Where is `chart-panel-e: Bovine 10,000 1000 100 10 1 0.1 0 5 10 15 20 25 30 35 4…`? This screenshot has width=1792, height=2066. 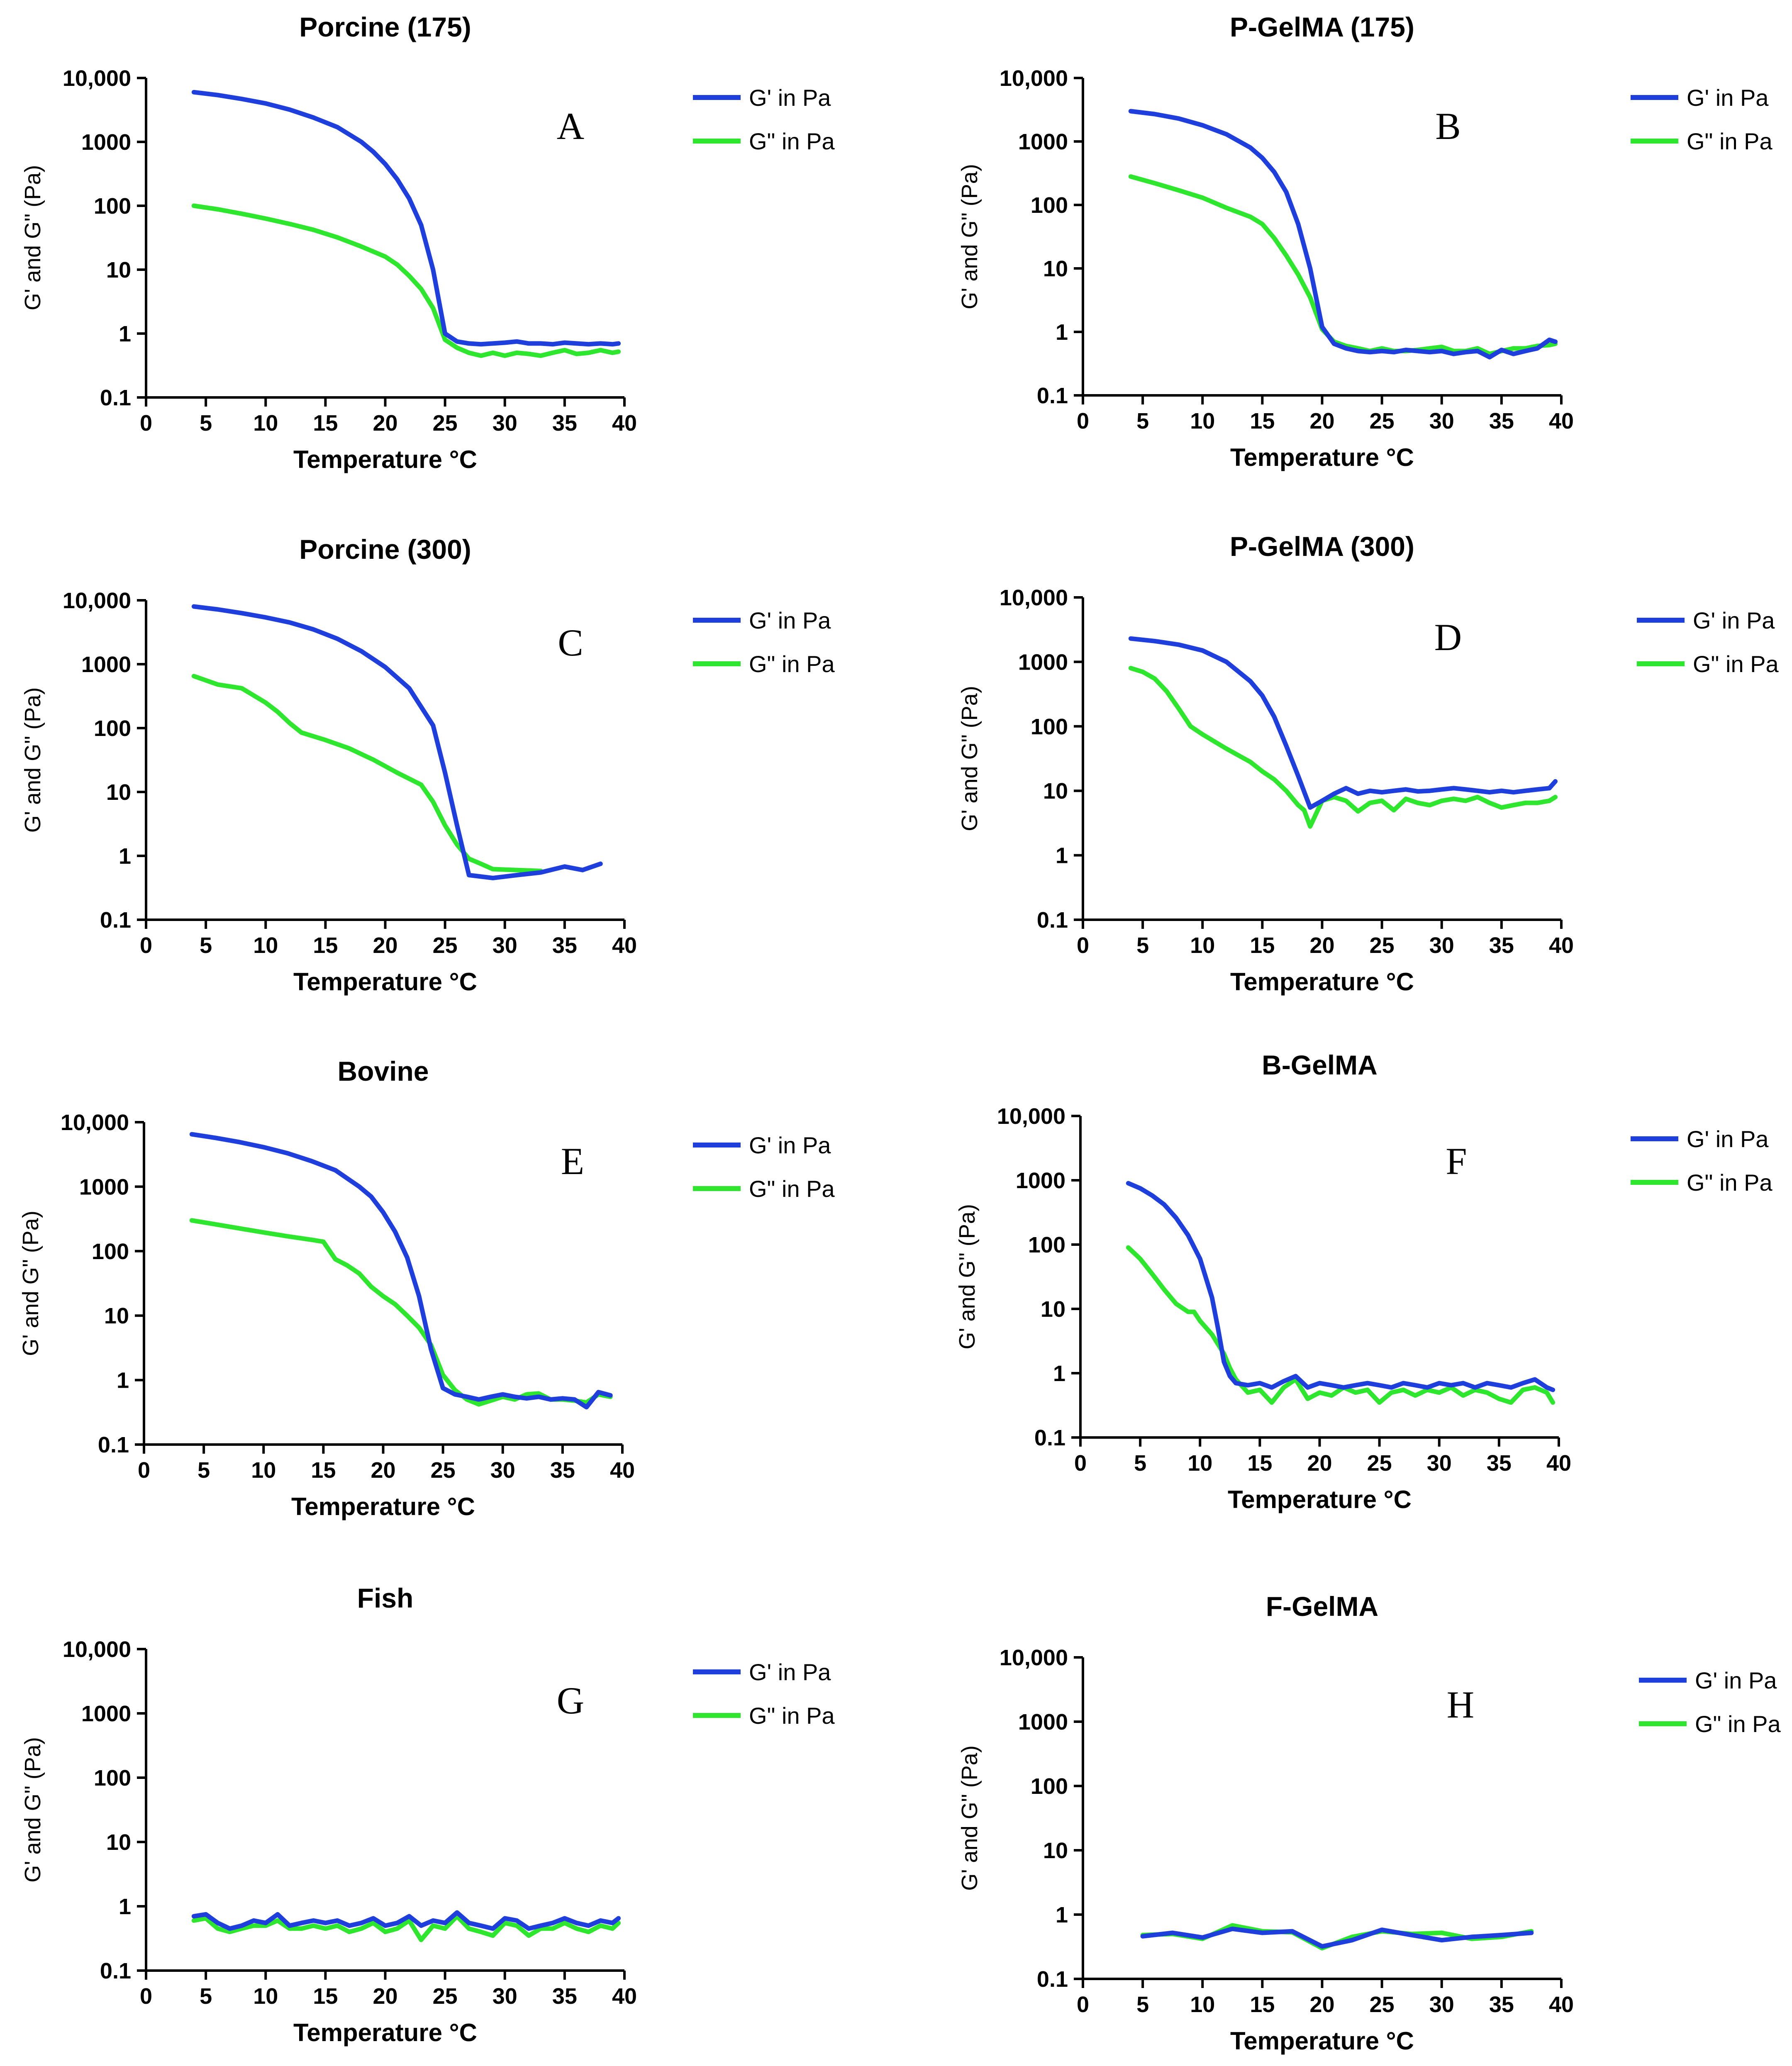 chart-panel-e: Bovine 10,000 1000 100 10 1 0.1 0 5 10 15 20 25 30 35 4… is located at coordinates (426, 1288).